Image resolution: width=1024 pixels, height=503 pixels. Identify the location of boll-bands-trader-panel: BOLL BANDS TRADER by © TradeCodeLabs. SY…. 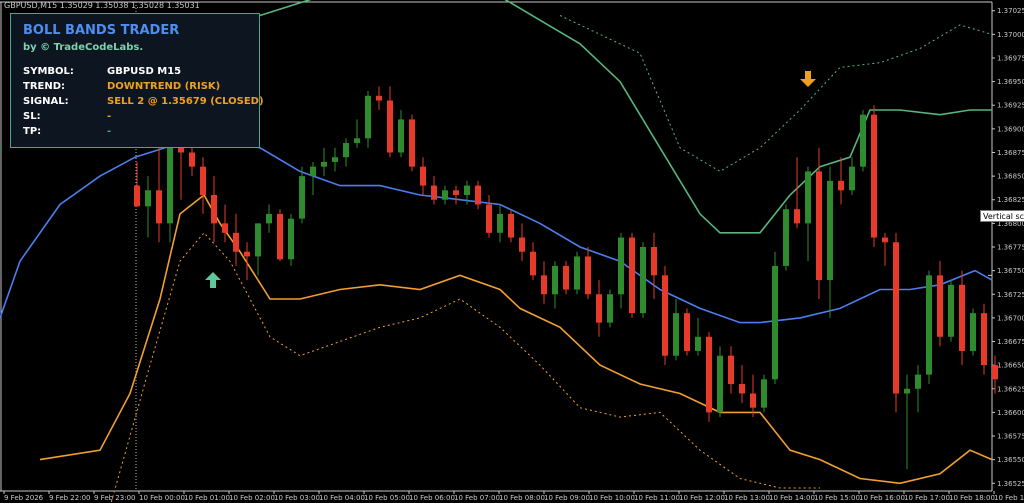
(137, 80).